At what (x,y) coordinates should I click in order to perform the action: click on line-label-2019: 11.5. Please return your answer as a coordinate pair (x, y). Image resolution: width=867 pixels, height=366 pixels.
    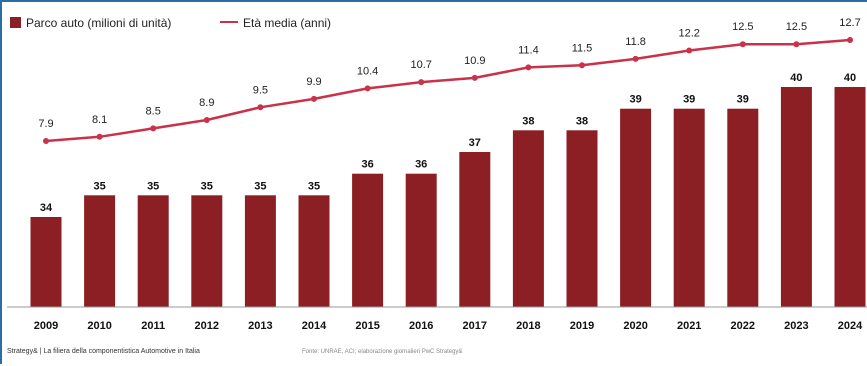
    Looking at the image, I should click on (582, 48).